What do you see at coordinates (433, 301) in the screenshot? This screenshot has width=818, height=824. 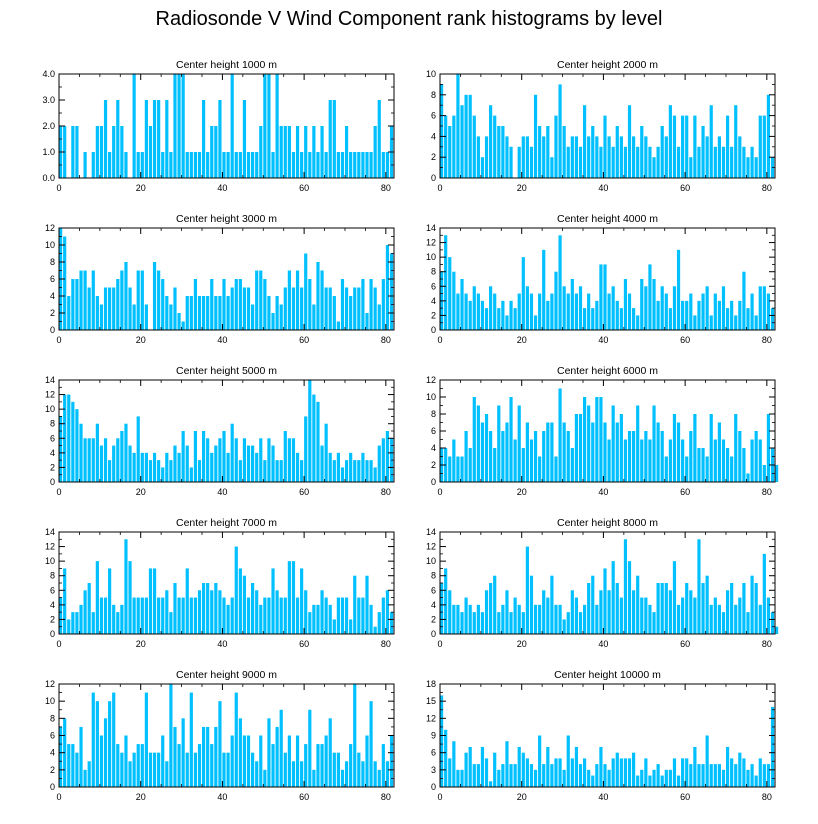 I see `y-tick-label: 4` at bounding box center [433, 301].